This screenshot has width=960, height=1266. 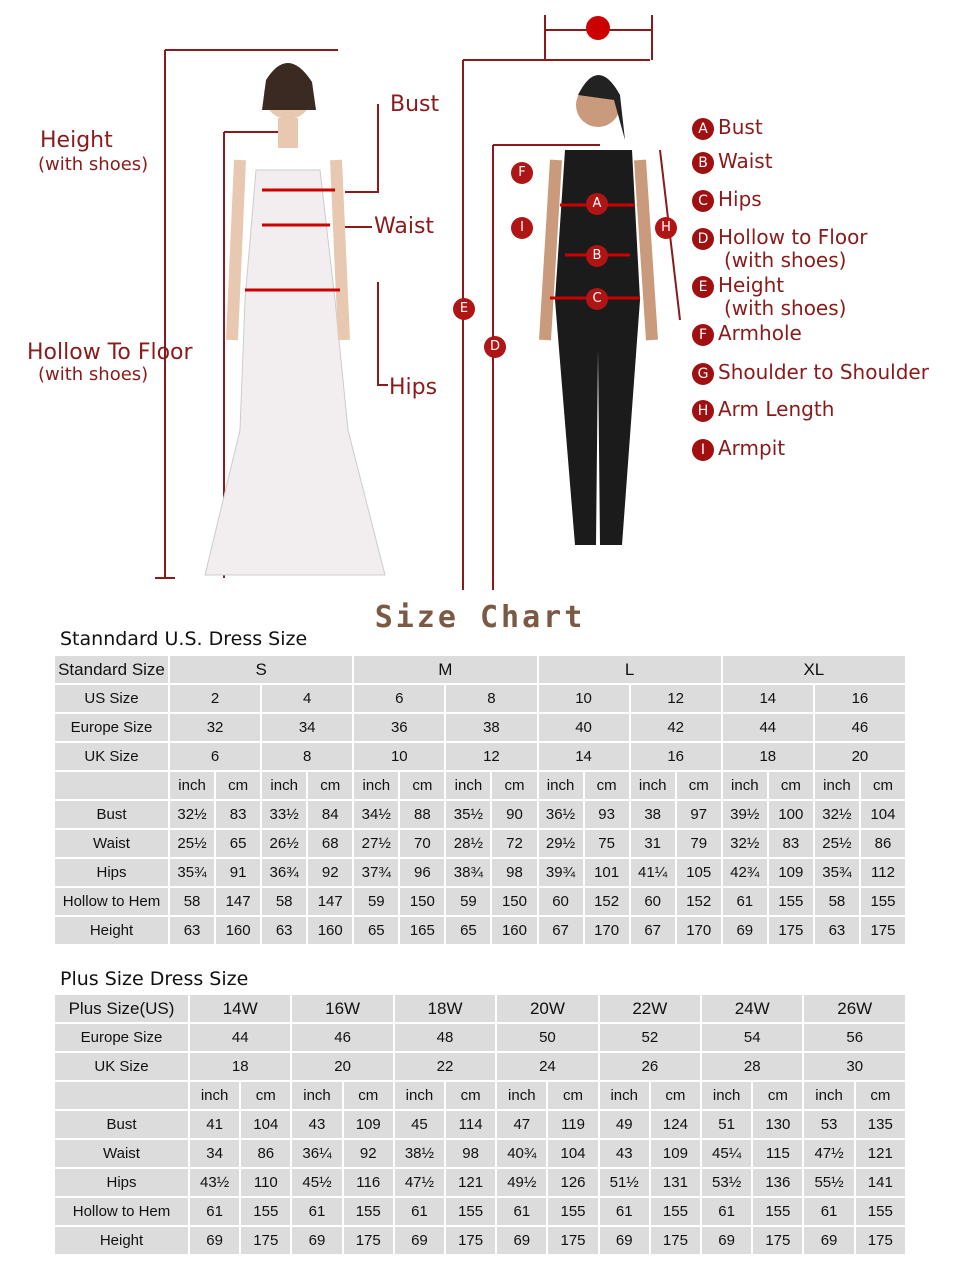 I want to click on measure-cell: 90, so click(x=514, y=814).